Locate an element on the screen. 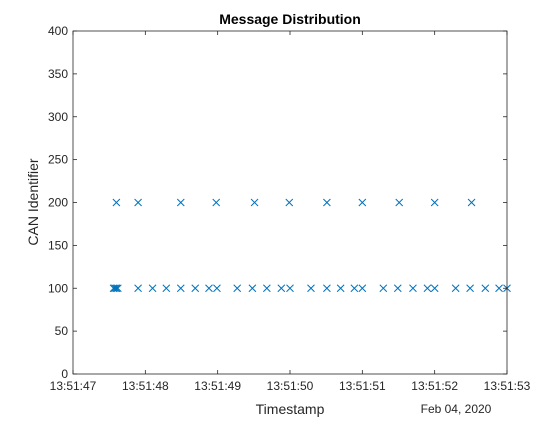 The image size is (560, 425). y-tick-label: 250 is located at coordinates (58, 160).